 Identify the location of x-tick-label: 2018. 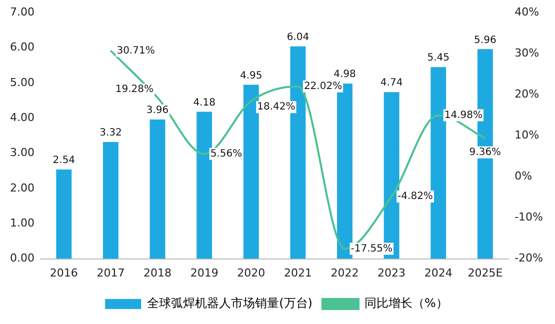
(158, 273).